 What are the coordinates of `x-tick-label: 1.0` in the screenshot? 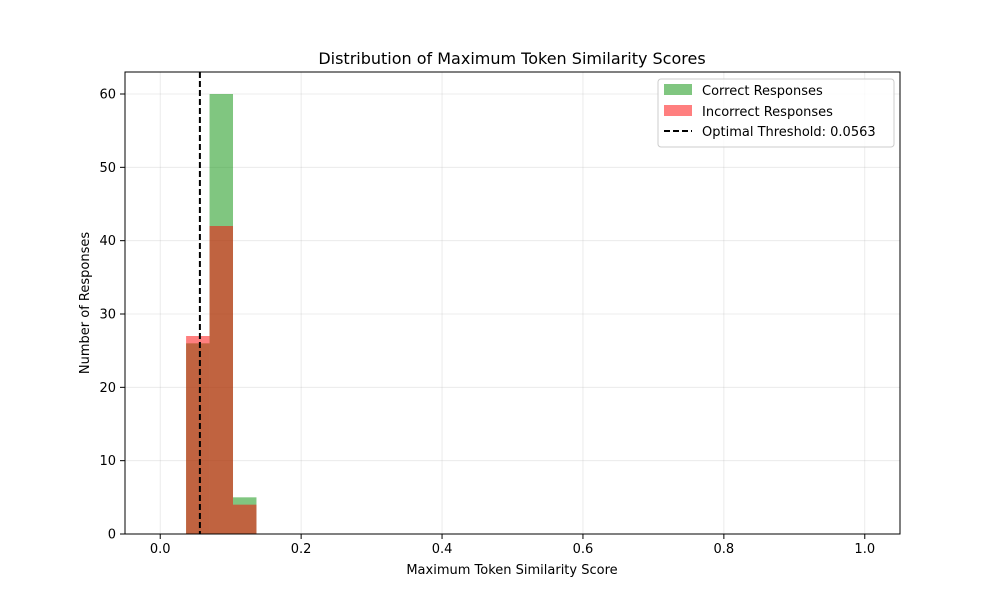 It's located at (864, 549).